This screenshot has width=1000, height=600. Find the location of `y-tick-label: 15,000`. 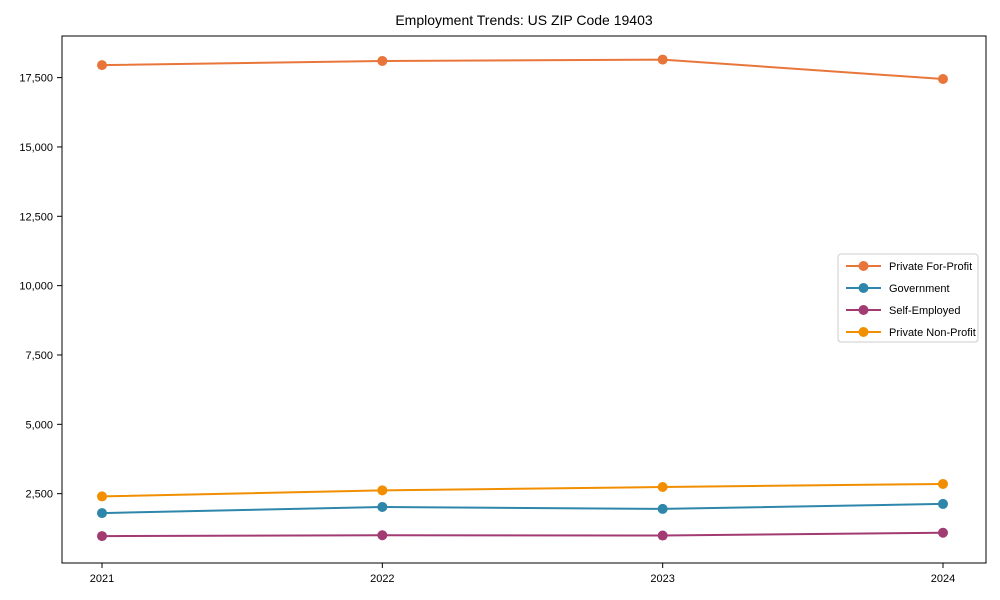

y-tick-label: 15,000 is located at coordinates (36, 148).